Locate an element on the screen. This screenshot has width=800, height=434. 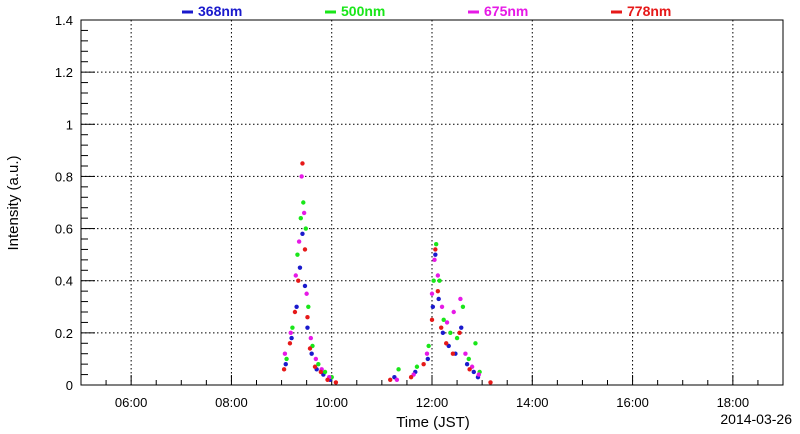
x-tick-label: 10:00 is located at coordinates (331, 402).